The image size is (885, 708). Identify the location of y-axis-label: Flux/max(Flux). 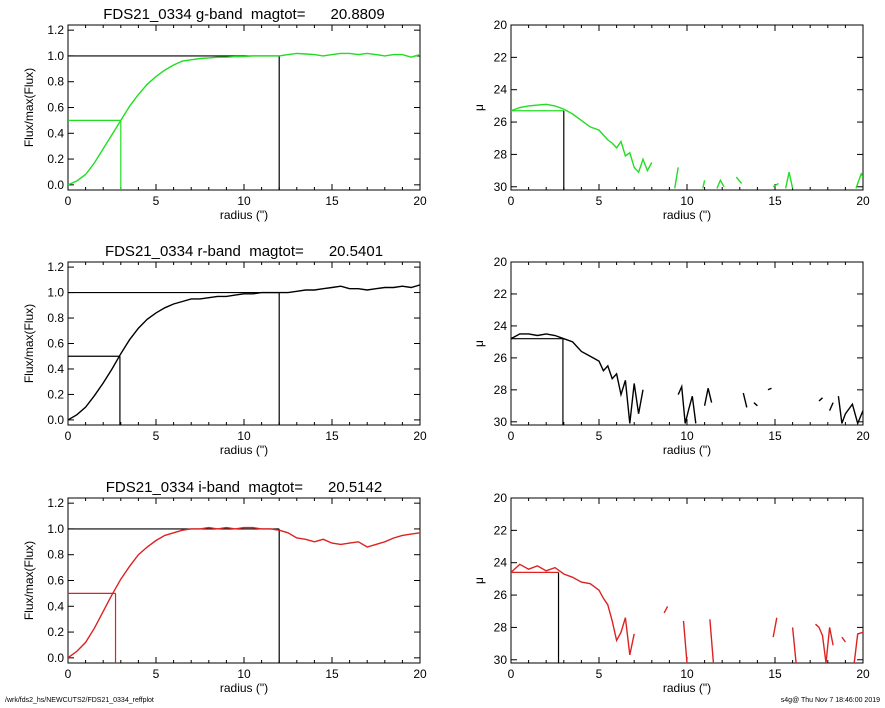
(29, 343).